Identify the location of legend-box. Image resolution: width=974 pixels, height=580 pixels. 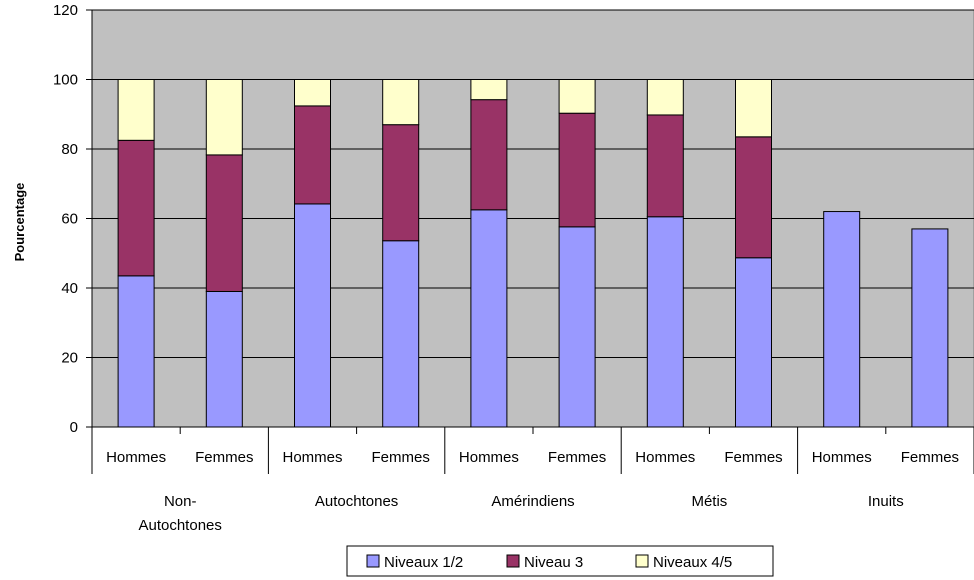
(560, 561).